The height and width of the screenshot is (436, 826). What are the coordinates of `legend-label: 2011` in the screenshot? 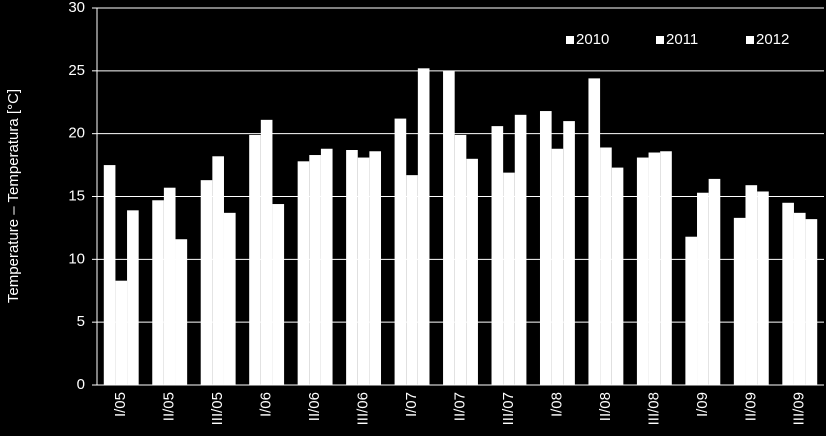 It's located at (682, 39).